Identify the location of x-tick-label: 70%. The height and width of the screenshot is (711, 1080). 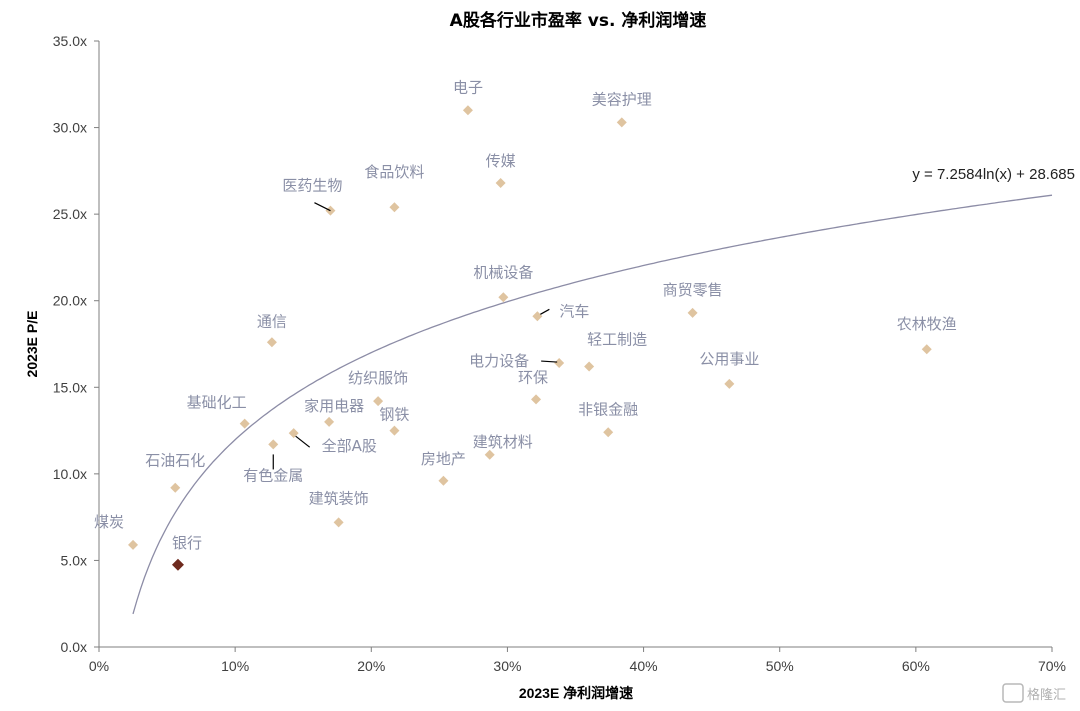
(1052, 666).